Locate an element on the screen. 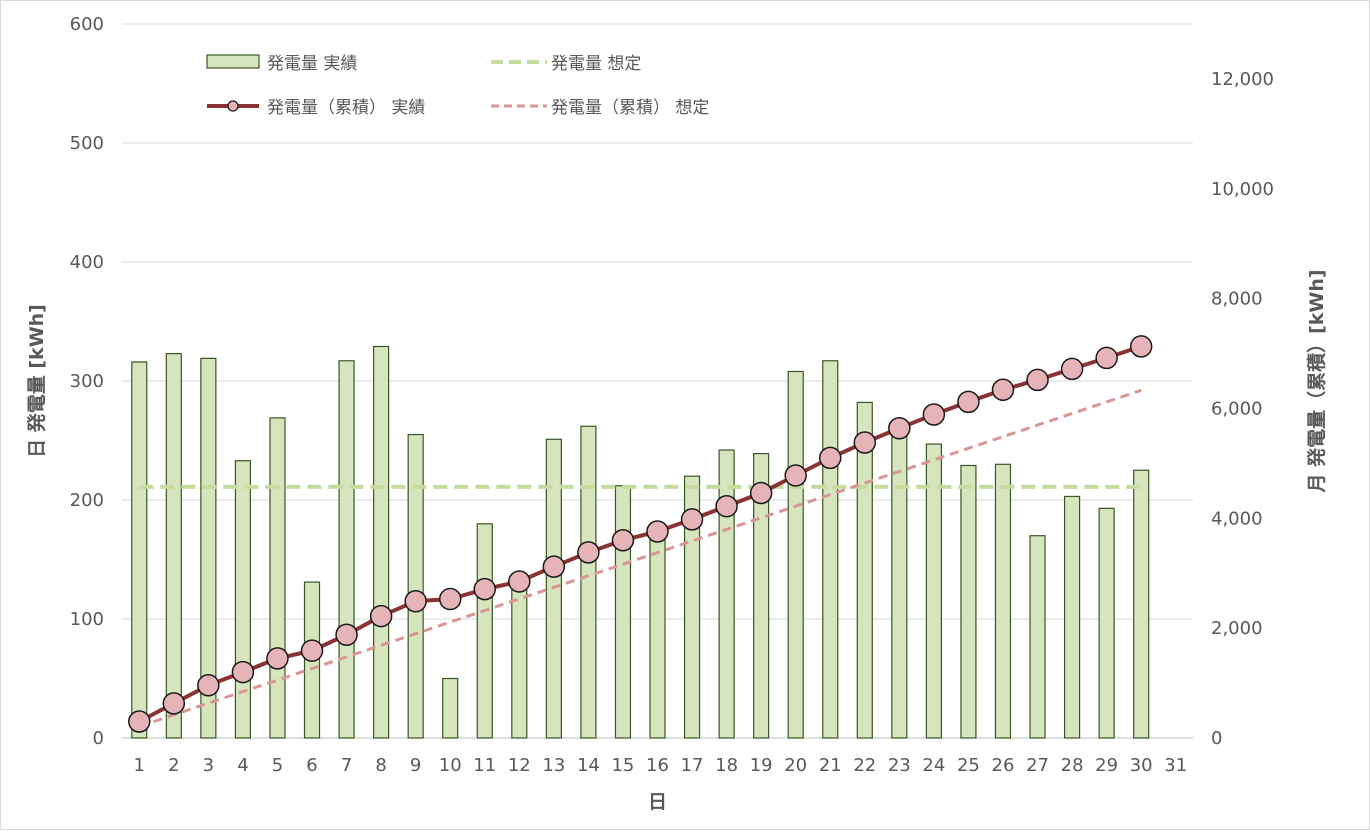 This screenshot has width=1370, height=833. x-tick-label: 5 is located at coordinates (277, 765).